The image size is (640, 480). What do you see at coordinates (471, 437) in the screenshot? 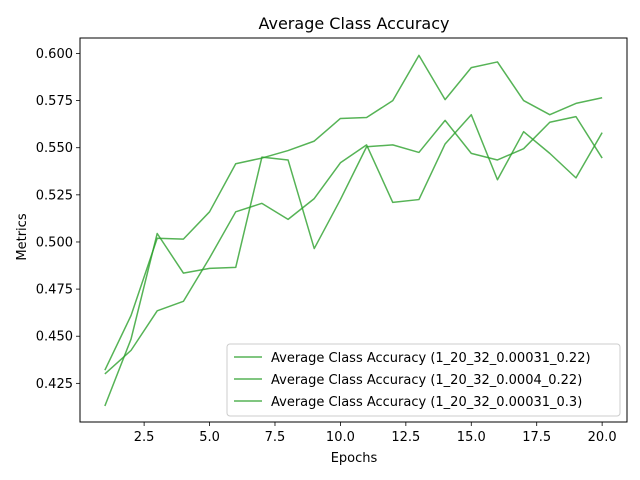
I see `x-tick-label: 15.0` at bounding box center [471, 437].